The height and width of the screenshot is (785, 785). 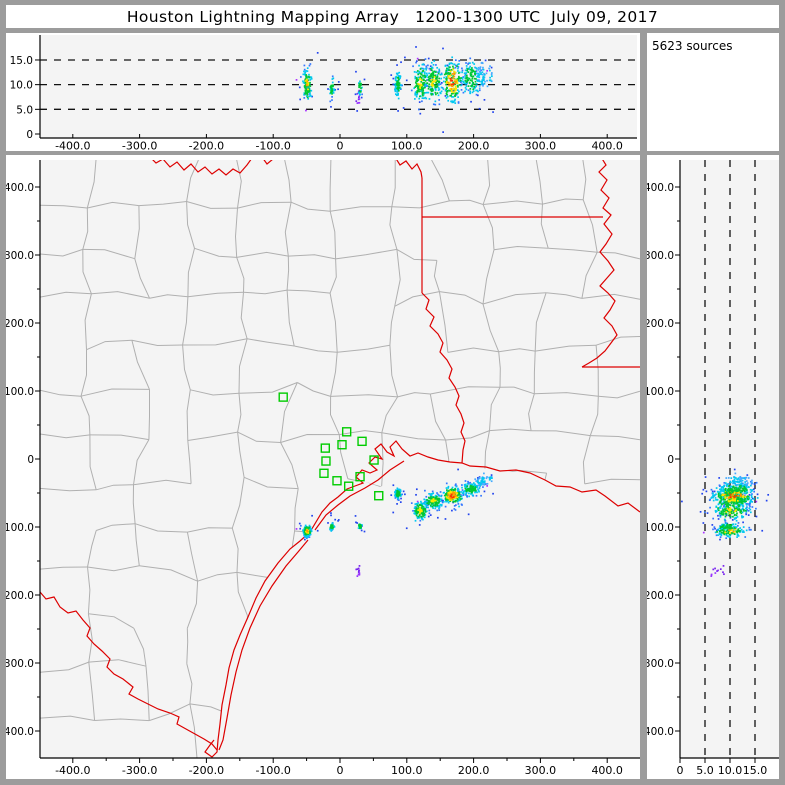 What do you see at coordinates (331, 446) in the screenshot?
I see `station-markers` at bounding box center [331, 446].